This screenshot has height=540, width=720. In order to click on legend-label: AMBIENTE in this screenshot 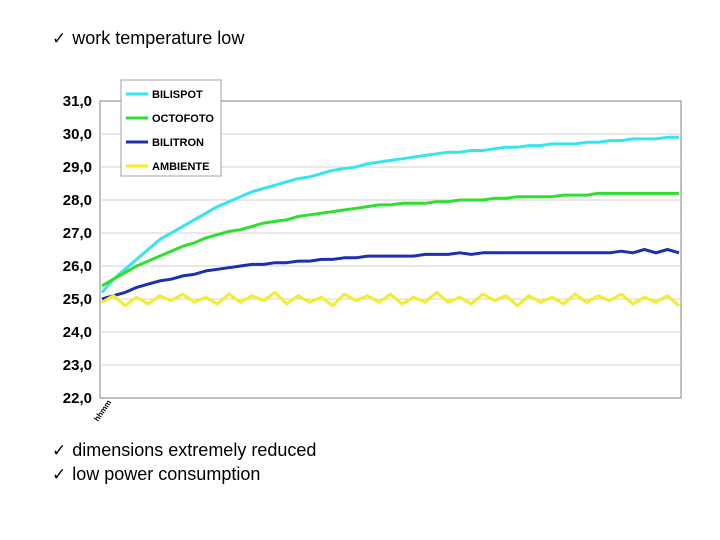, I will do `click(180, 167)`.